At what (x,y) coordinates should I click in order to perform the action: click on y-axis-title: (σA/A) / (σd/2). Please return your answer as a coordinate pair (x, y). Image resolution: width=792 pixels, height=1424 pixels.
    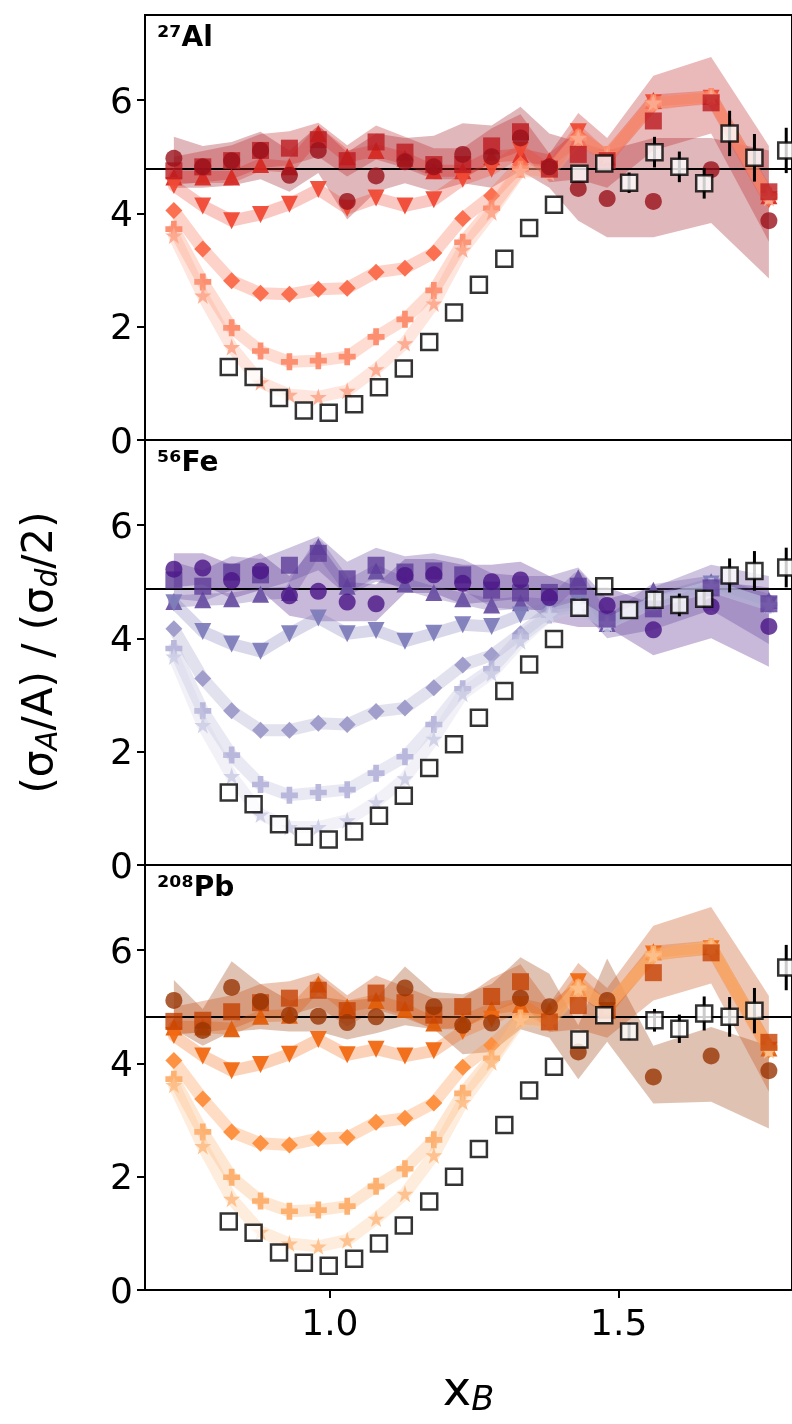
    Looking at the image, I should click on (38, 652).